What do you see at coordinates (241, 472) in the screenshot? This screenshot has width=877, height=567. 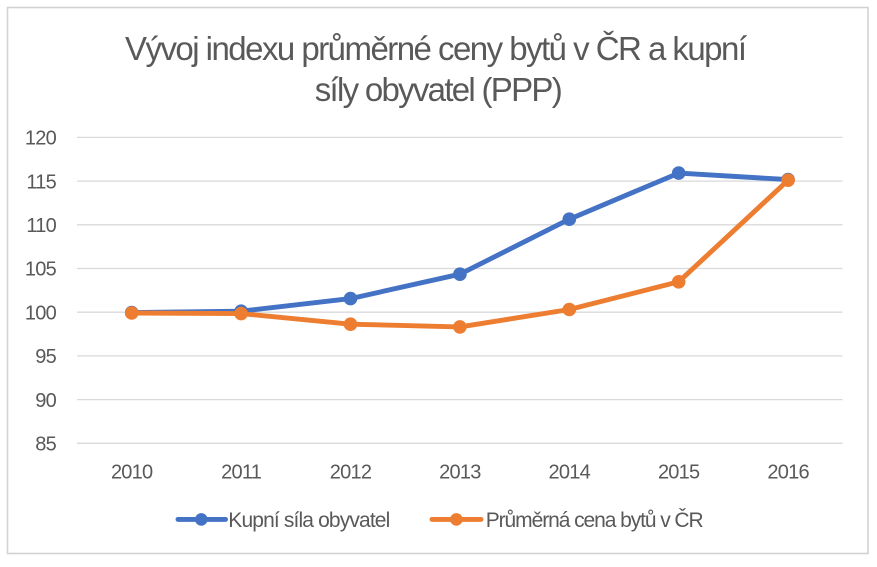 I see `svg-text: 2011` at bounding box center [241, 472].